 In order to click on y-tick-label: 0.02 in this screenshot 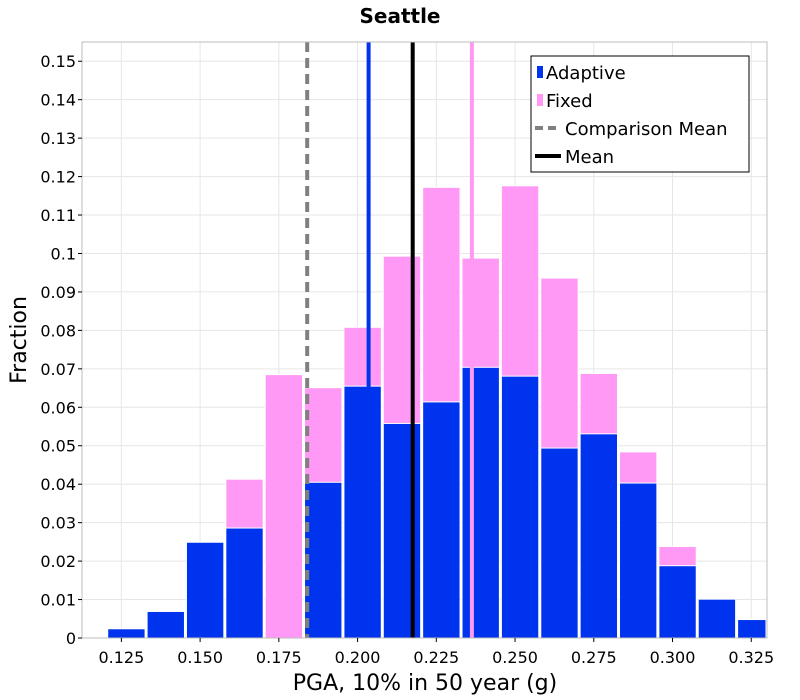, I will do `click(58, 561)`.